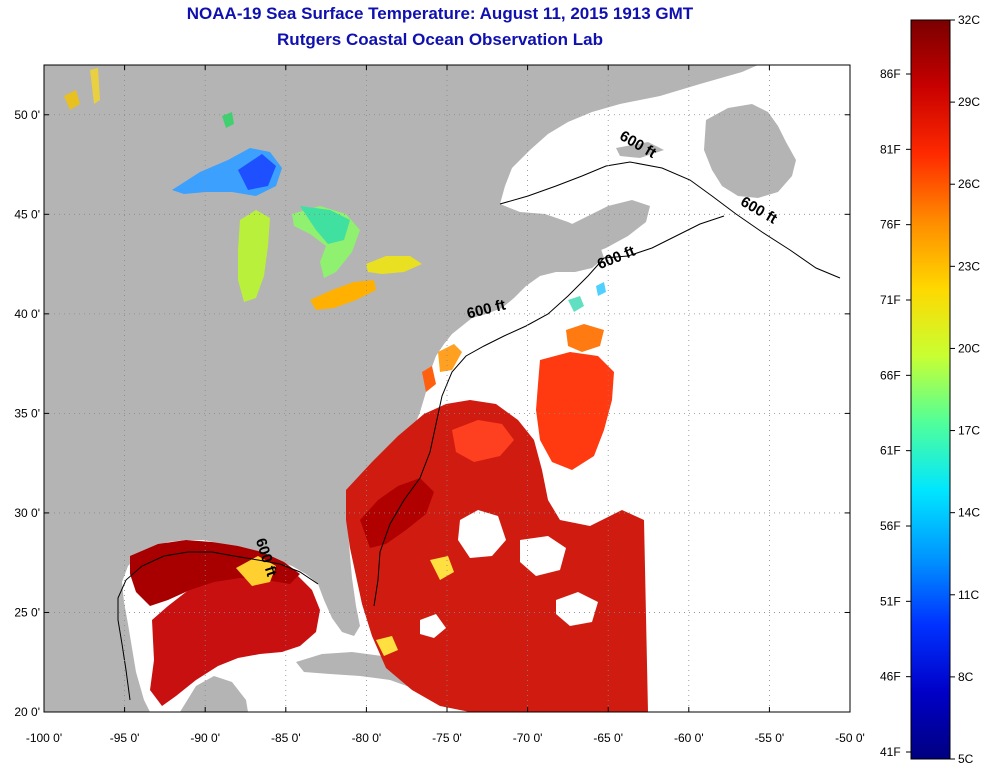 The width and height of the screenshot is (984, 770). What do you see at coordinates (27, 612) in the screenshot?
I see `lat-tick-label: 25 0'` at bounding box center [27, 612].